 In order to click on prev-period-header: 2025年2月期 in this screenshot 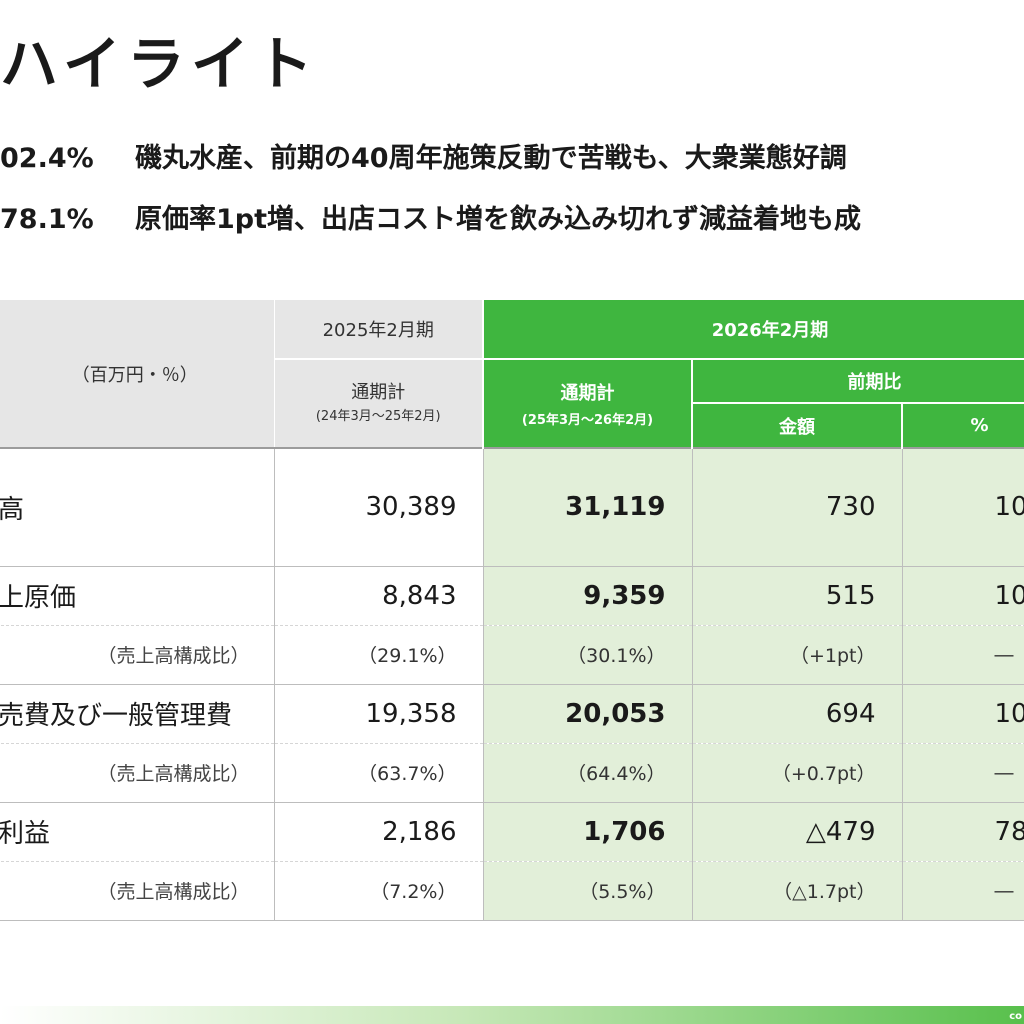, I will do `click(378, 330)`.